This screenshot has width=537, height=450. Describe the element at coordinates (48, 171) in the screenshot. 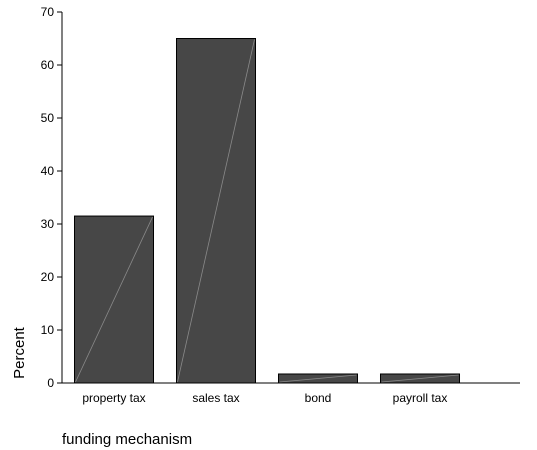

I see `y-tick-label: 40` at that location.